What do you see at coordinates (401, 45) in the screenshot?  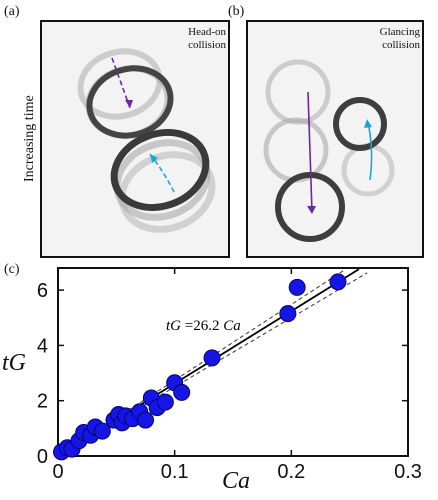 I see `glancing-caption-line2: collision` at bounding box center [401, 45].